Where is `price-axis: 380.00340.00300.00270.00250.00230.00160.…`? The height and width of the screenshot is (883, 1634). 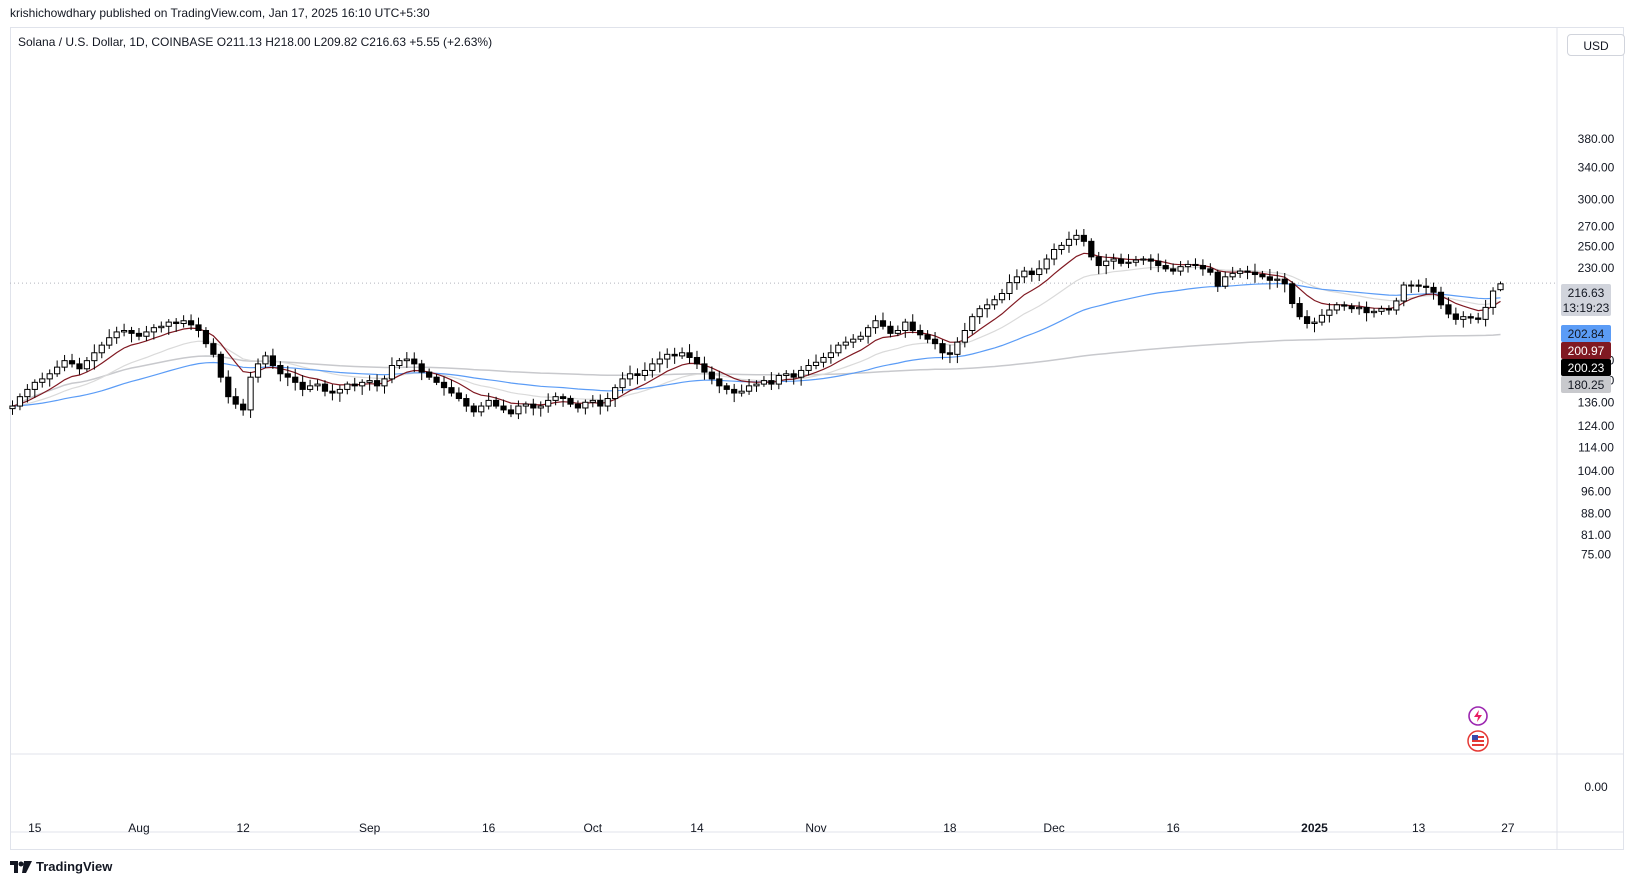
price-axis: 380.00340.00300.00270.00250.00230.00160.… is located at coordinates (1596, 463).